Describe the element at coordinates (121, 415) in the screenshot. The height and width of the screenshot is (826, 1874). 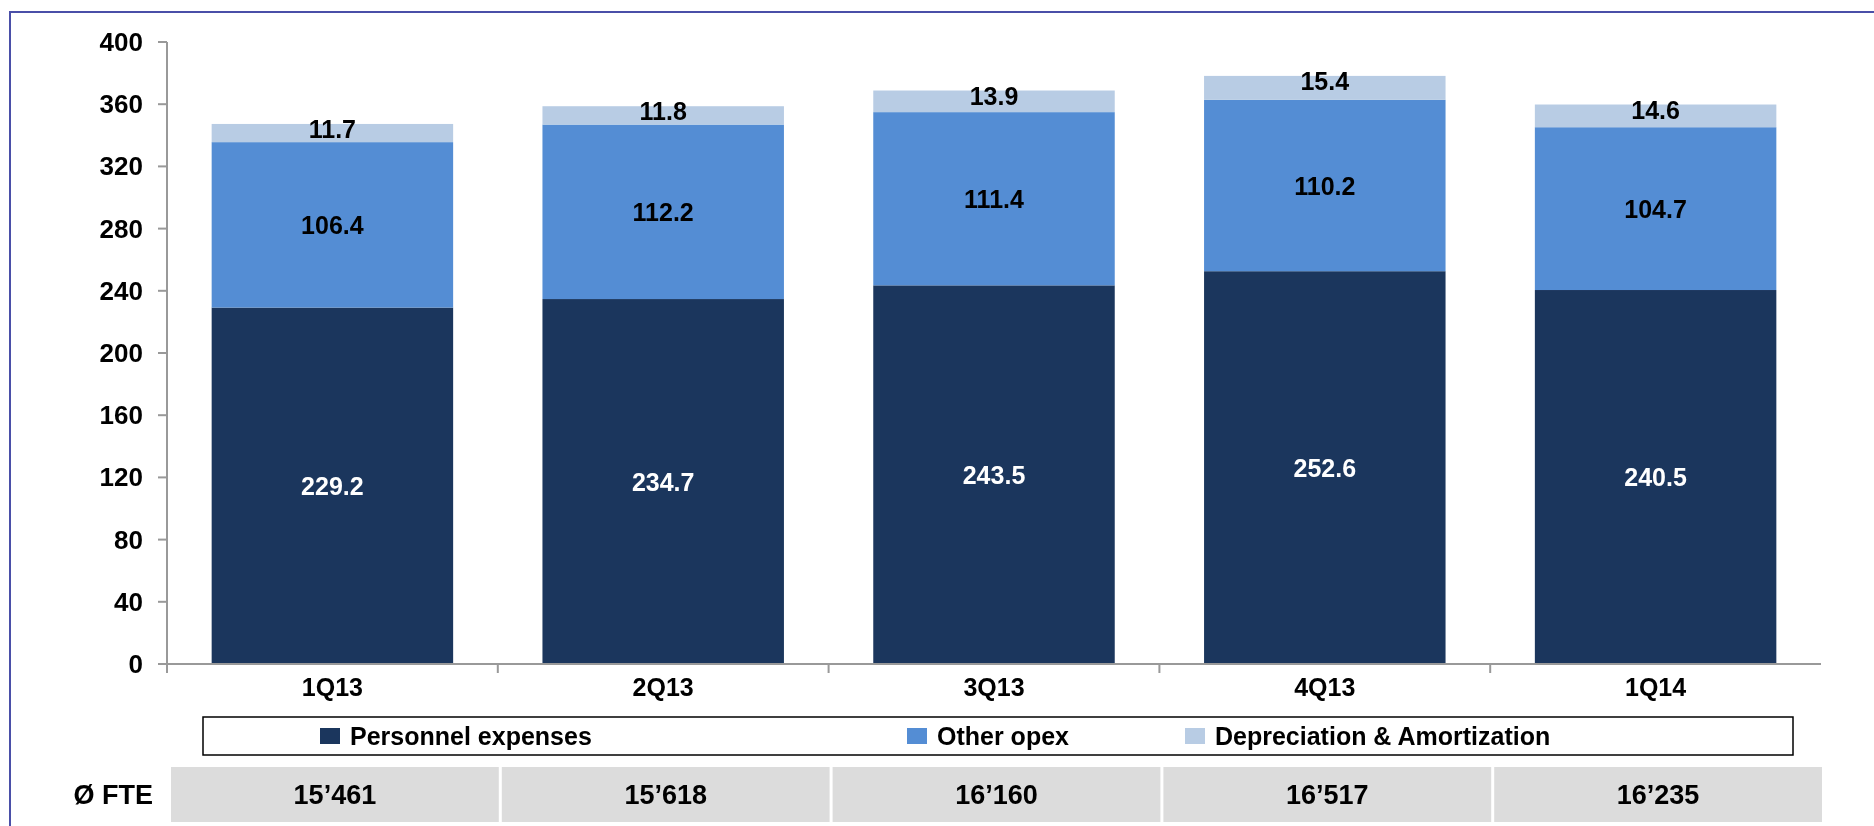
I see `y-tick-label: 160` at that location.